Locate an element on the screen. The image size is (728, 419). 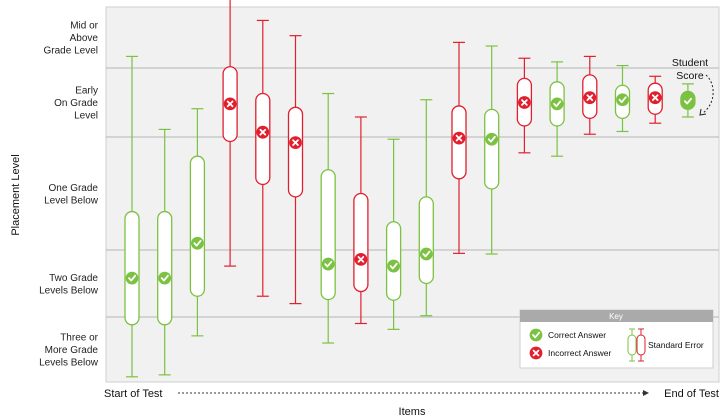
x-end-label: End of Test is located at coordinates (691, 394).